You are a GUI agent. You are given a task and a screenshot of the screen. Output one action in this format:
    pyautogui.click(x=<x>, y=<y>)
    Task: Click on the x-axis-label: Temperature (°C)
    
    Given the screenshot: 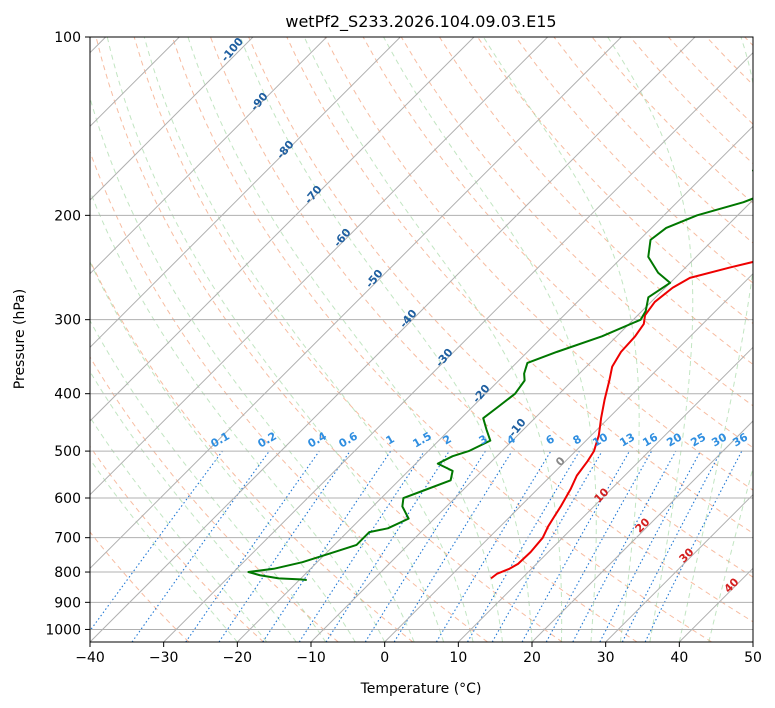 What is the action you would take?
    pyautogui.click(x=421, y=689)
    